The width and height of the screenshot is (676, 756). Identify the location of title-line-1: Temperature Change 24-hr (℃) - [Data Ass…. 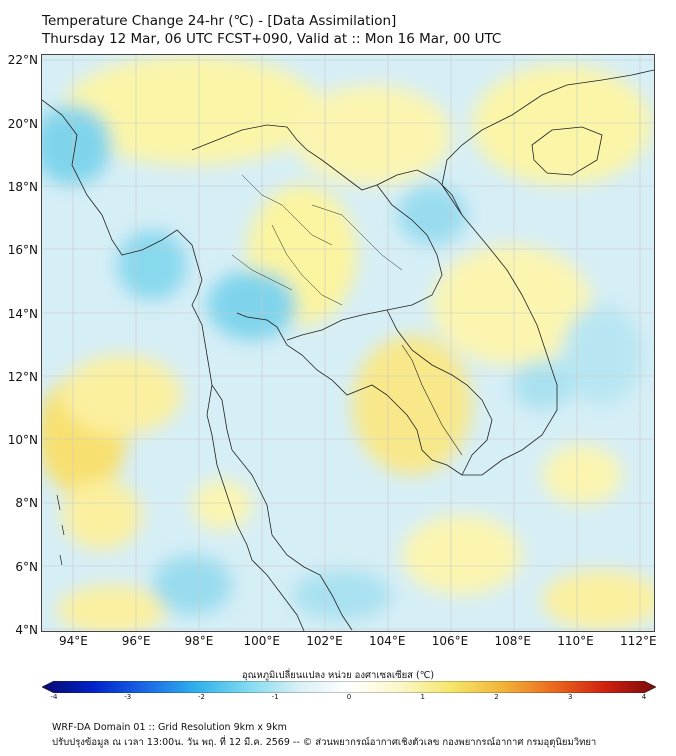
(219, 21).